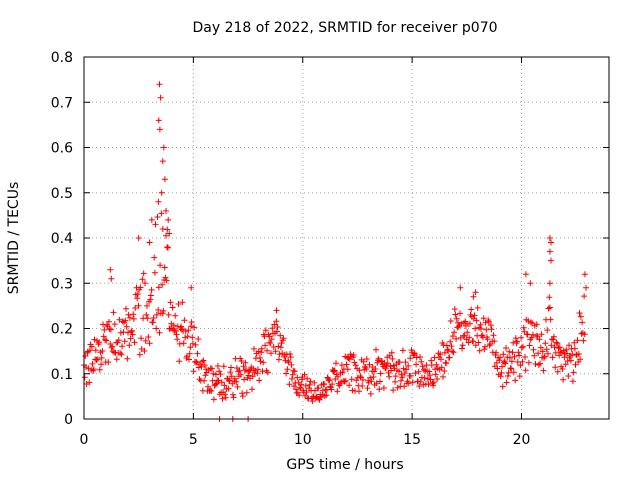 The image size is (640, 480). Describe the element at coordinates (62, 239) in the screenshot. I see `y-tick-label: 0.4` at that location.